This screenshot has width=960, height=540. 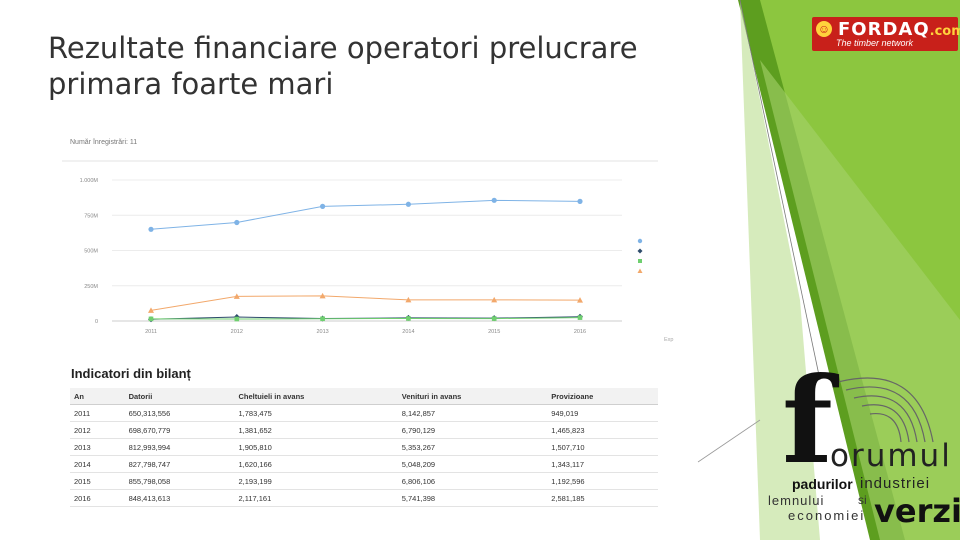 I want to click on table-cell: 698,670,779, so click(x=179, y=430).